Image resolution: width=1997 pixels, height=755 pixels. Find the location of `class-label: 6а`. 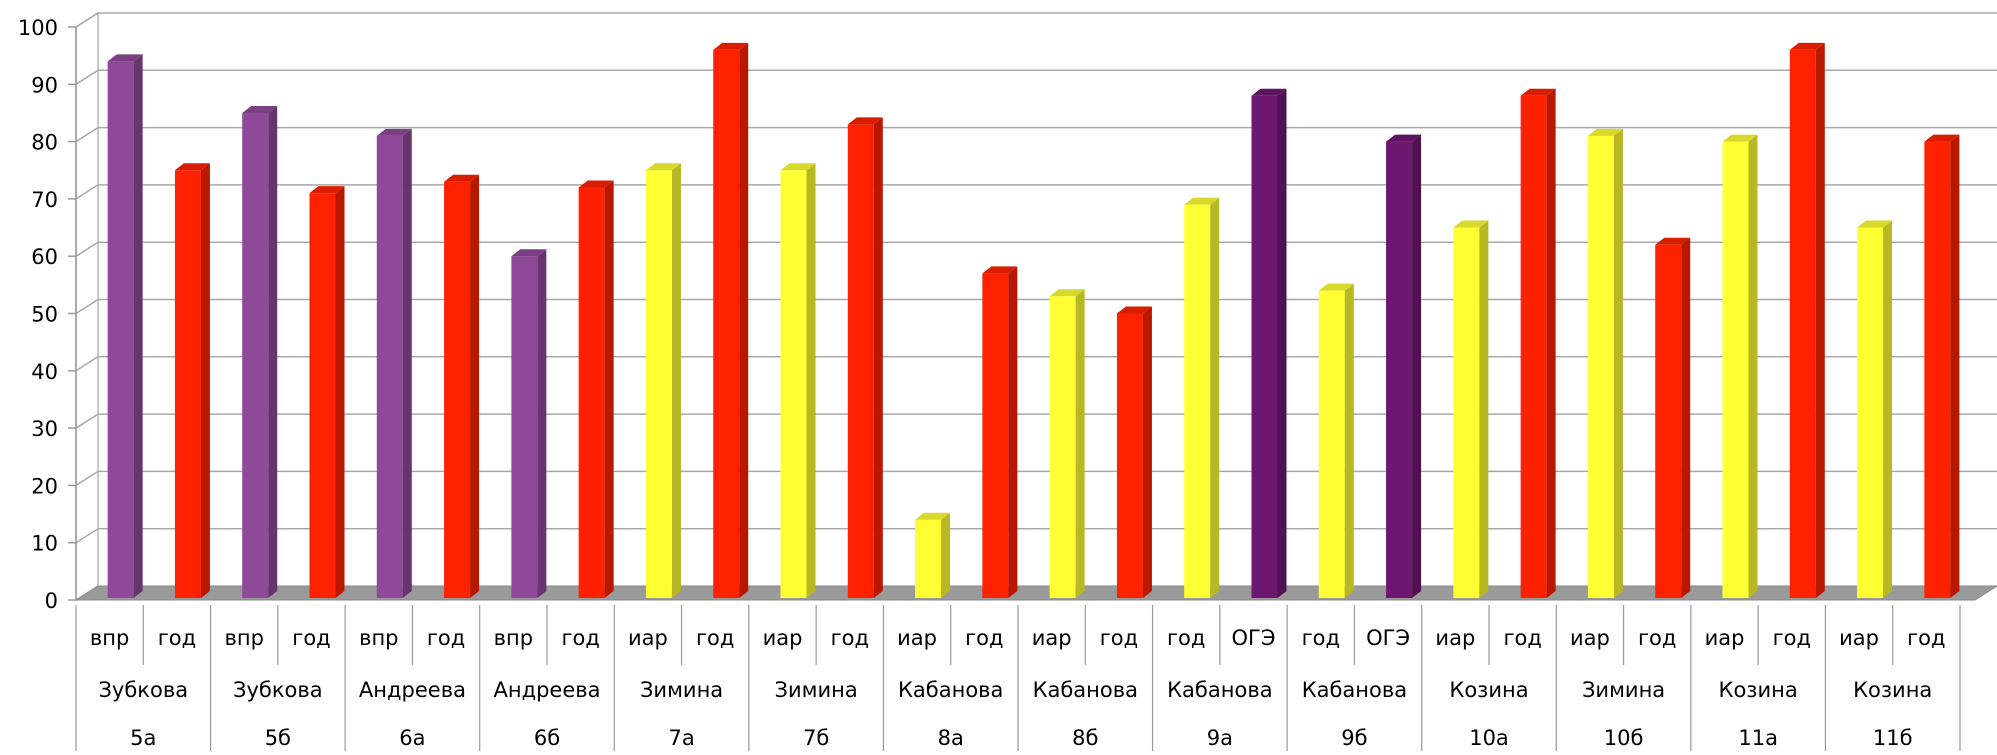

class-label: 6а is located at coordinates (412, 738).